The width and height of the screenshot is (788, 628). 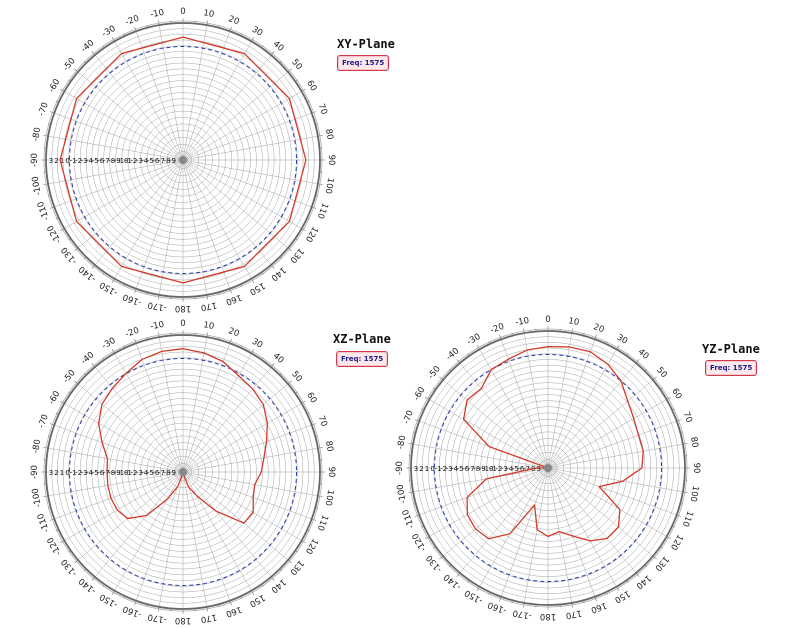 I want to click on angle-label: -10, so click(x=157, y=14).